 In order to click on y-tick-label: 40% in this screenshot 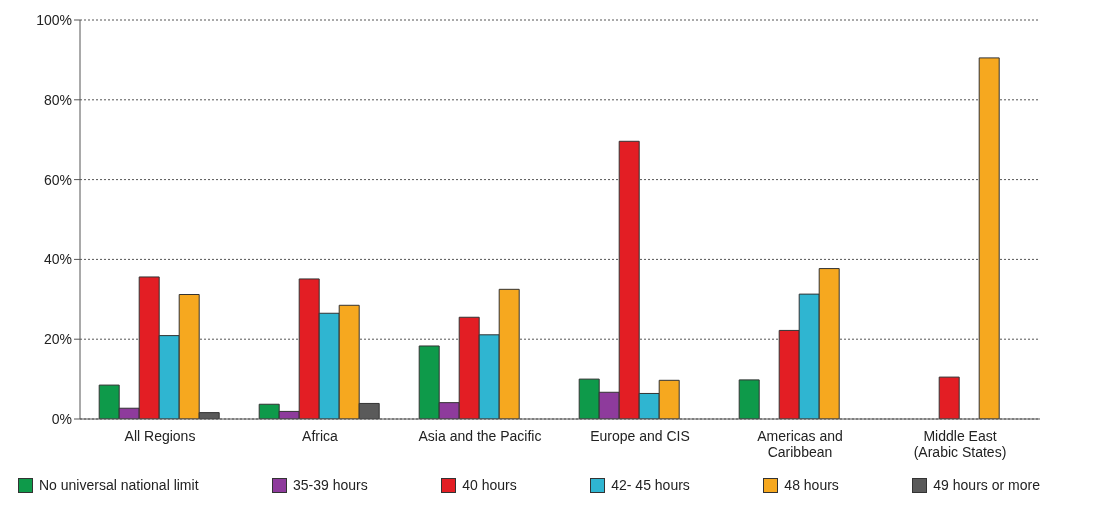, I will do `click(57, 259)`.